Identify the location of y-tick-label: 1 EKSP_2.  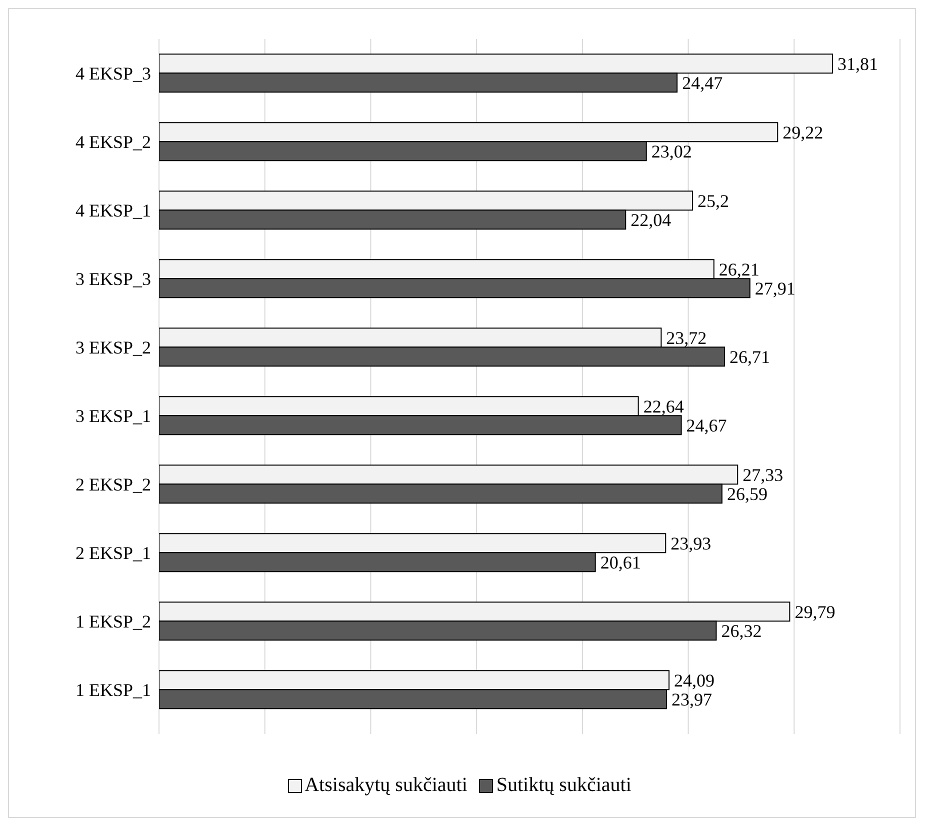
(113, 622).